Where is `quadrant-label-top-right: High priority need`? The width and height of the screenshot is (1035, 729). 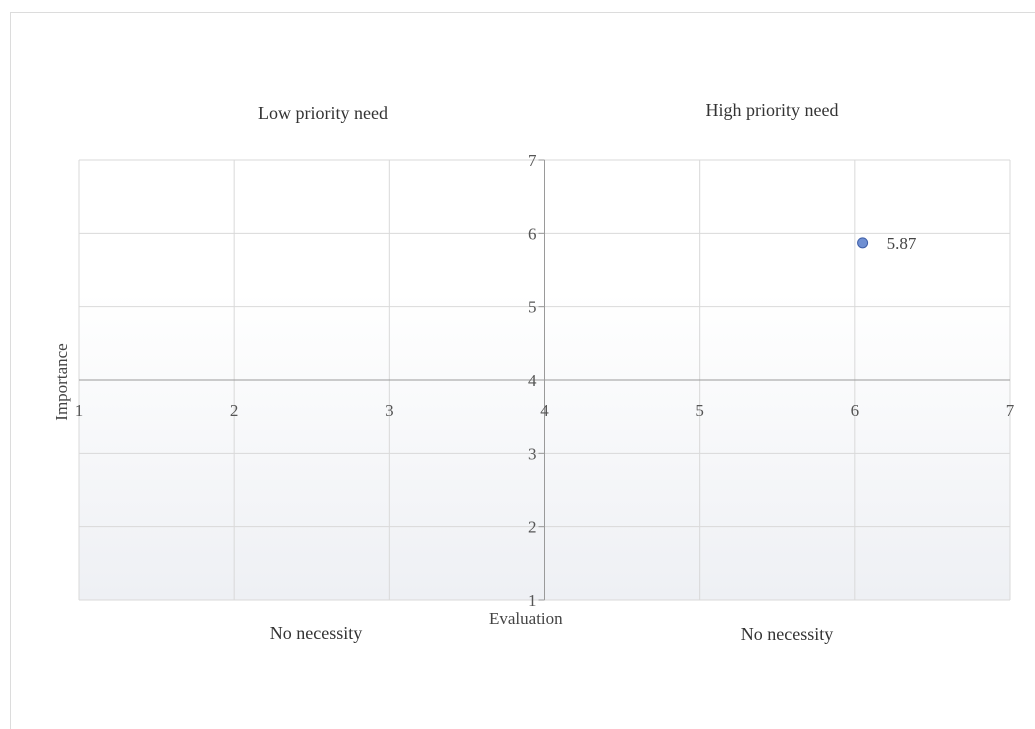
quadrant-label-top-right: High priority need is located at coordinates (772, 110).